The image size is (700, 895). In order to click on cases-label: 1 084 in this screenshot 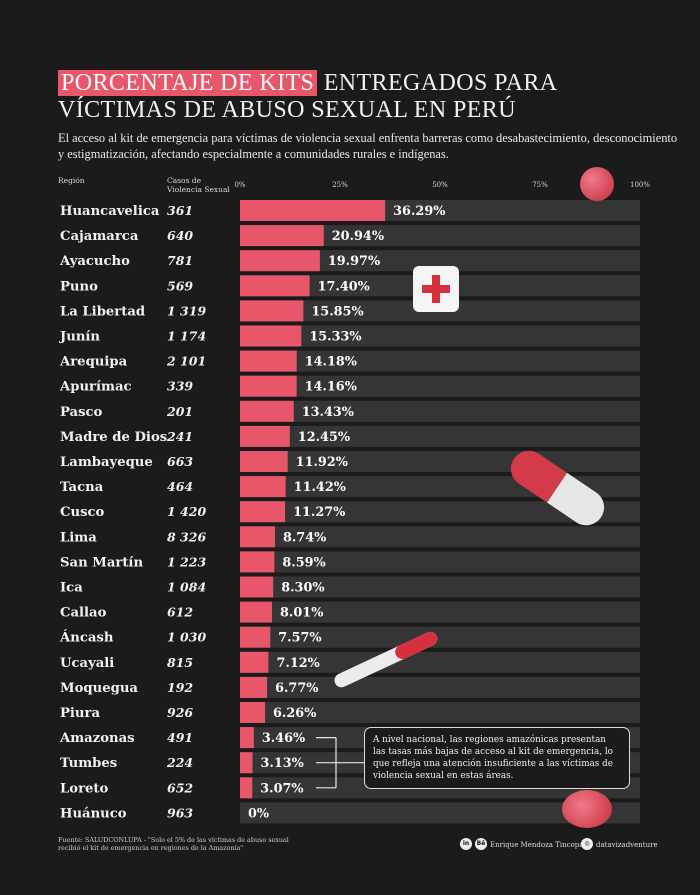, I will do `click(186, 587)`.